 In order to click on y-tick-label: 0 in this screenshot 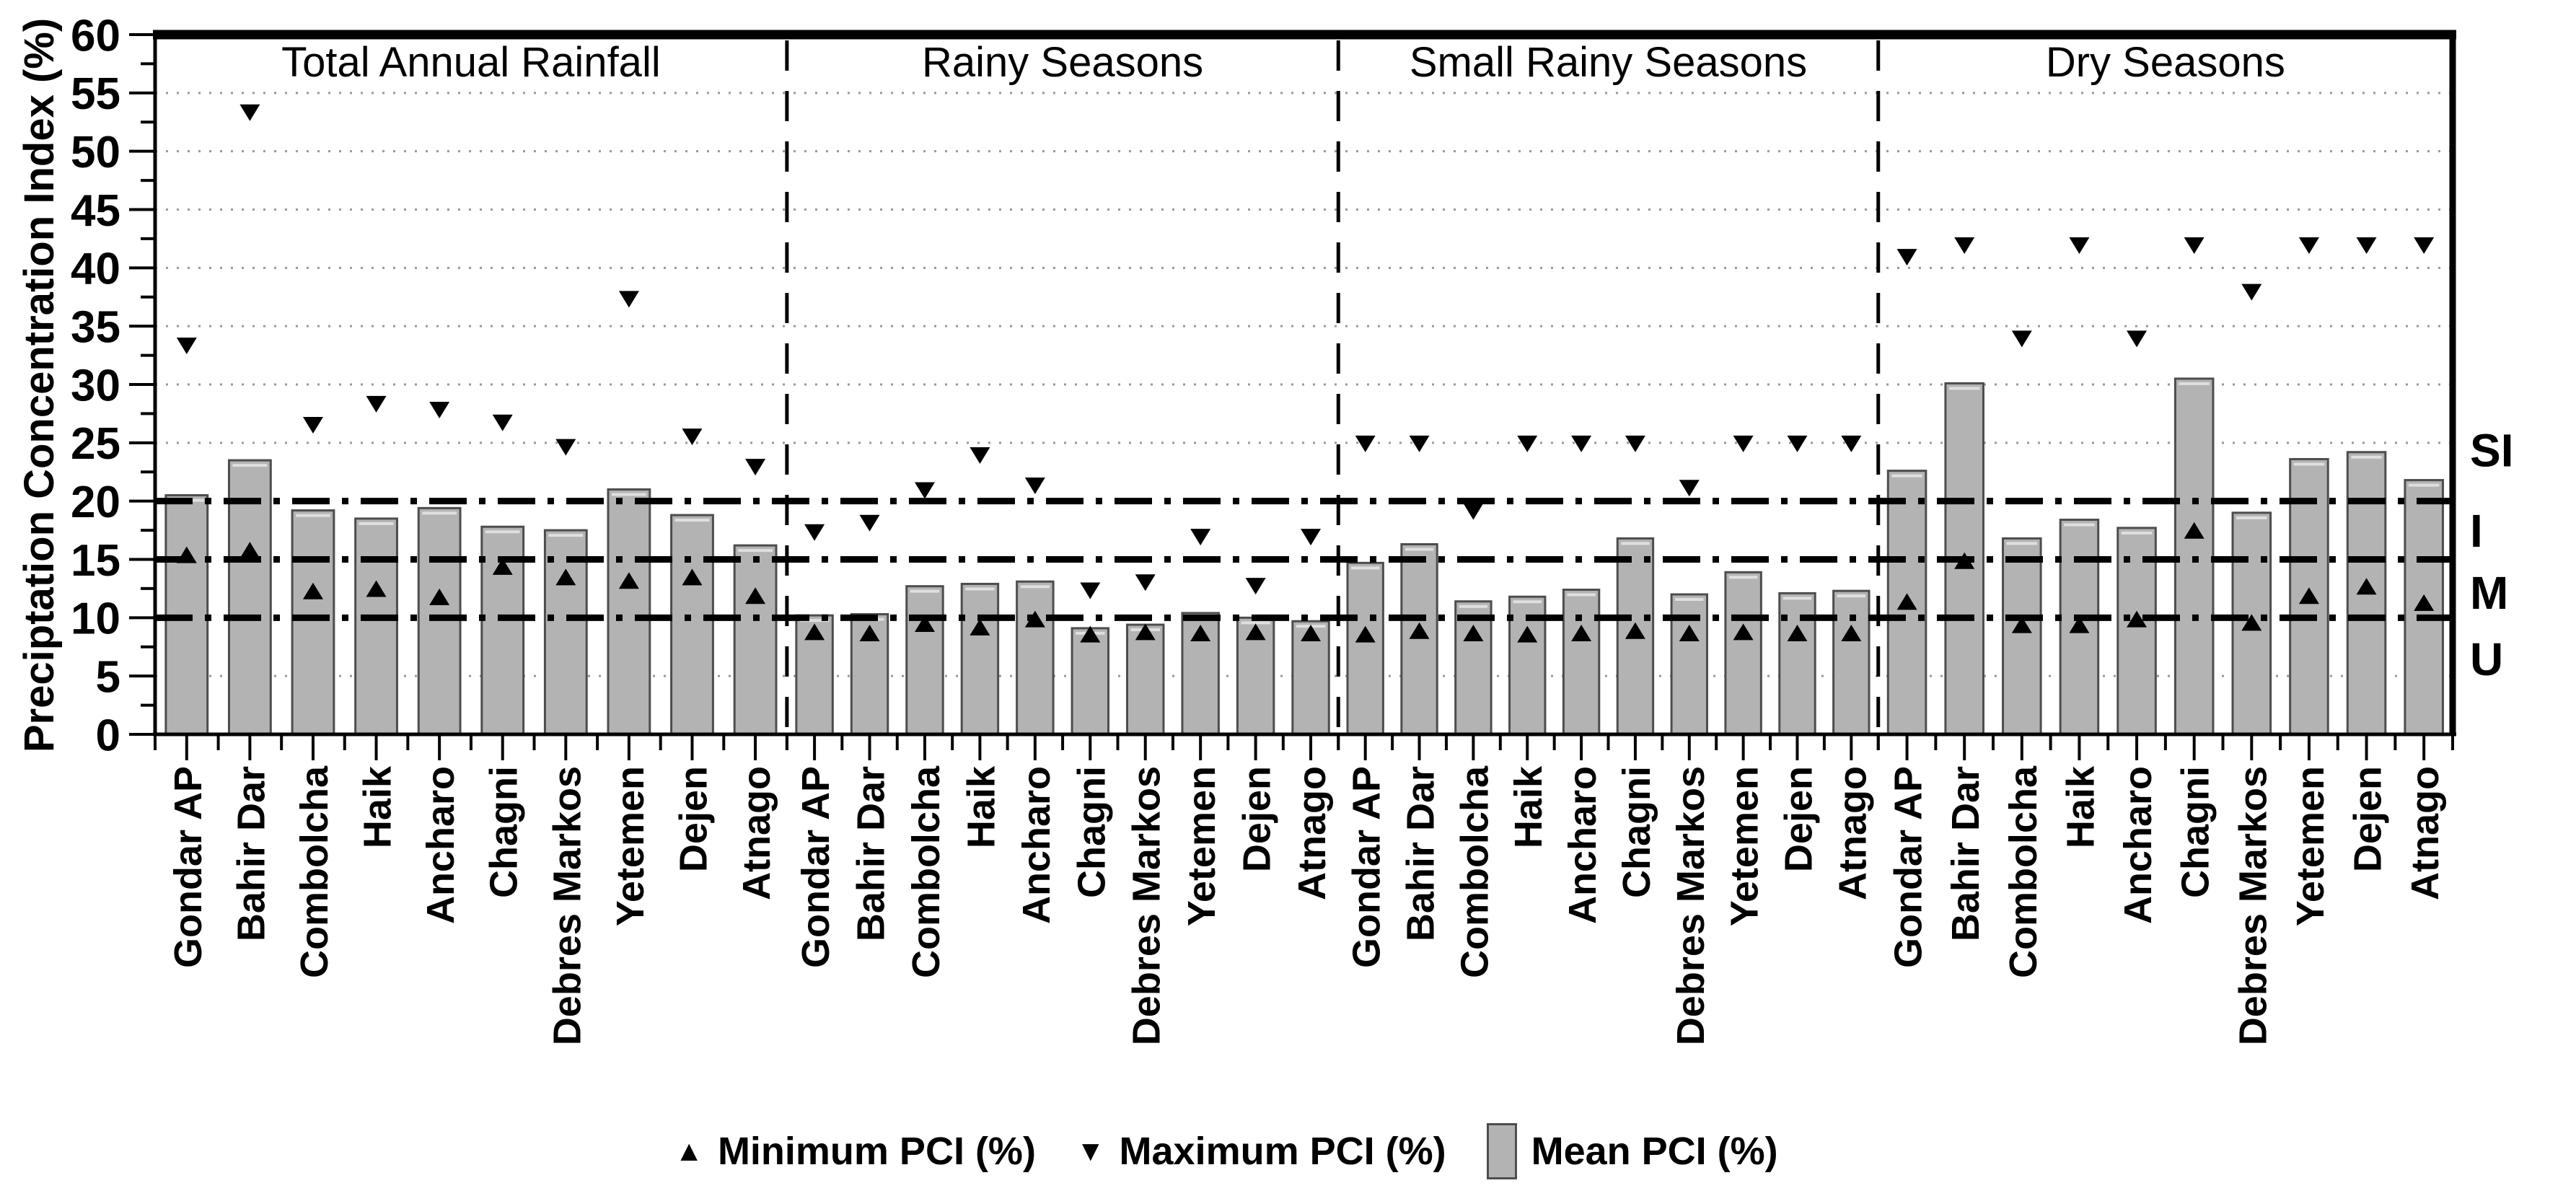, I will do `click(108, 736)`.